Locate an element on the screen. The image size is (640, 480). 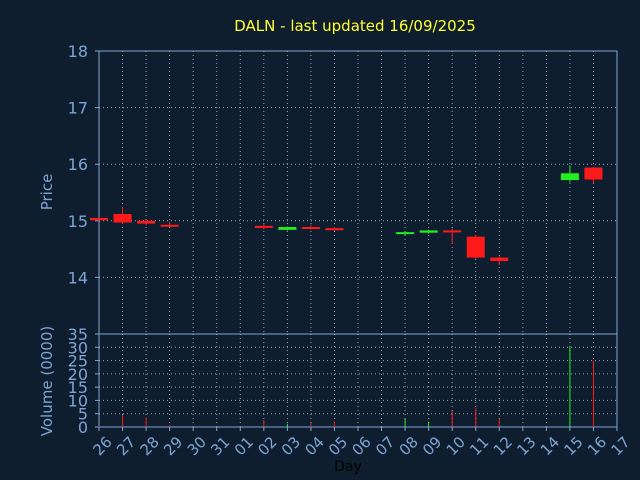
volume-y-tick-label: 20 is located at coordinates (78, 374).